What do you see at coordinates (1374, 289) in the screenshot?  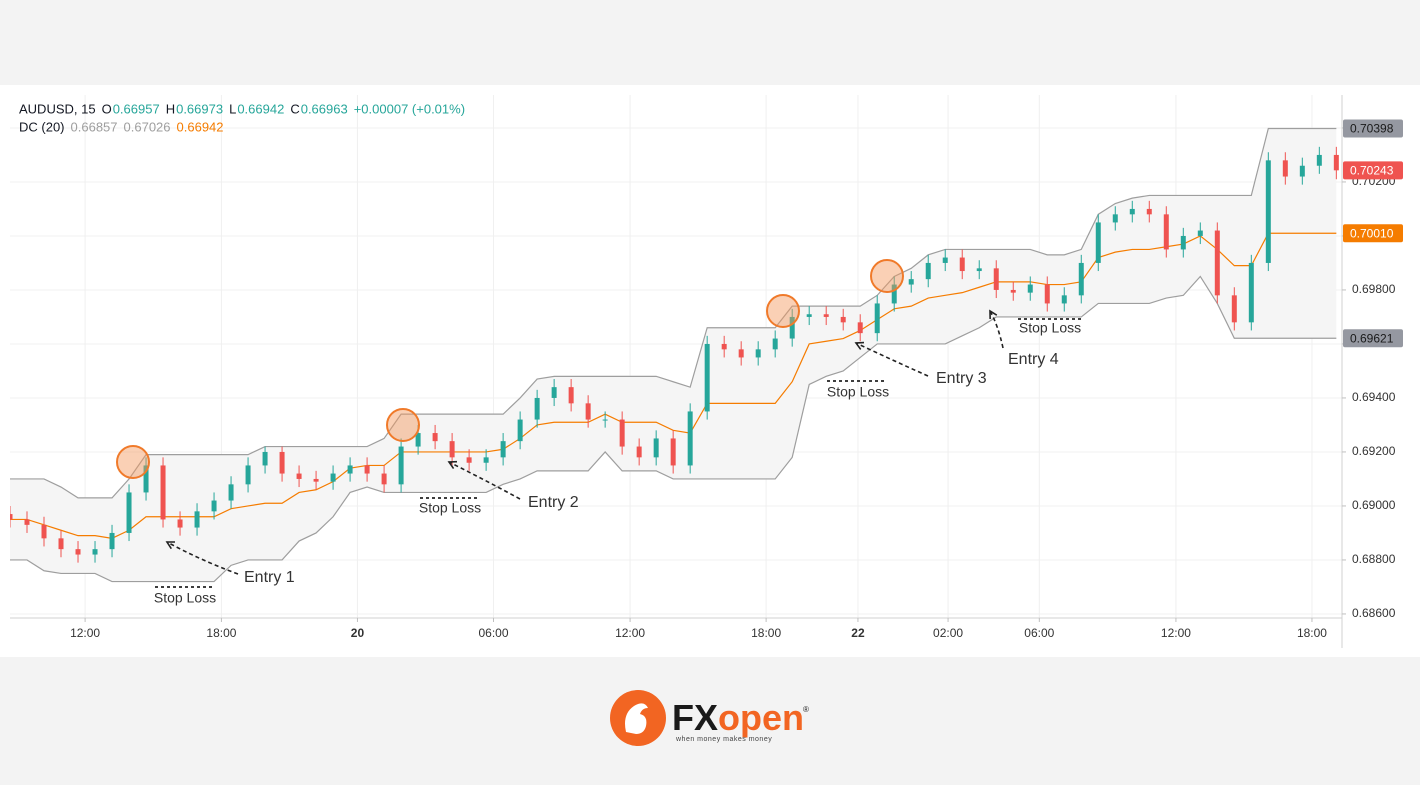 I see `y-tick-label: 0.69800` at bounding box center [1374, 289].